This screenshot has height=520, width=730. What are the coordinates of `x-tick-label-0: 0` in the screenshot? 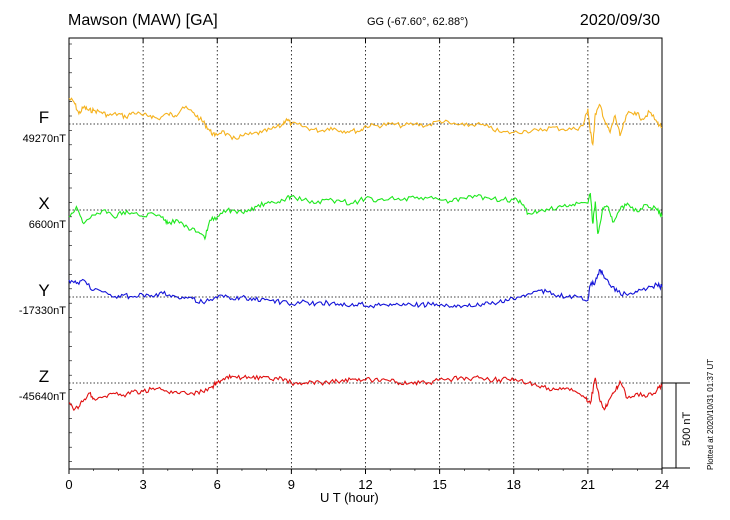 It's located at (68, 484).